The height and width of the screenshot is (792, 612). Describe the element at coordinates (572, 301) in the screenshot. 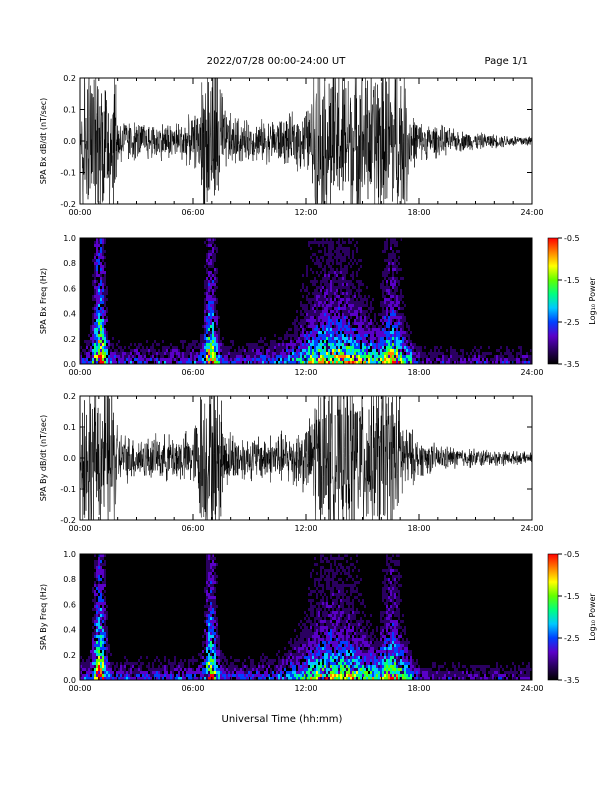

I see `colorbar: -0.5-1.5-2.5-3.5 Log₁₀ Power` at that location.